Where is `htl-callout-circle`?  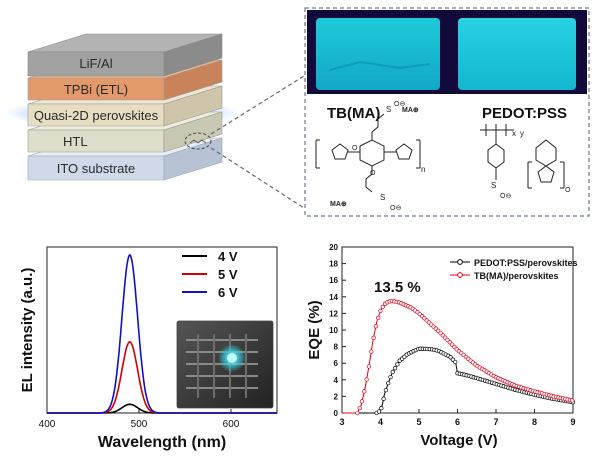 htl-callout-circle is located at coordinates (198, 141).